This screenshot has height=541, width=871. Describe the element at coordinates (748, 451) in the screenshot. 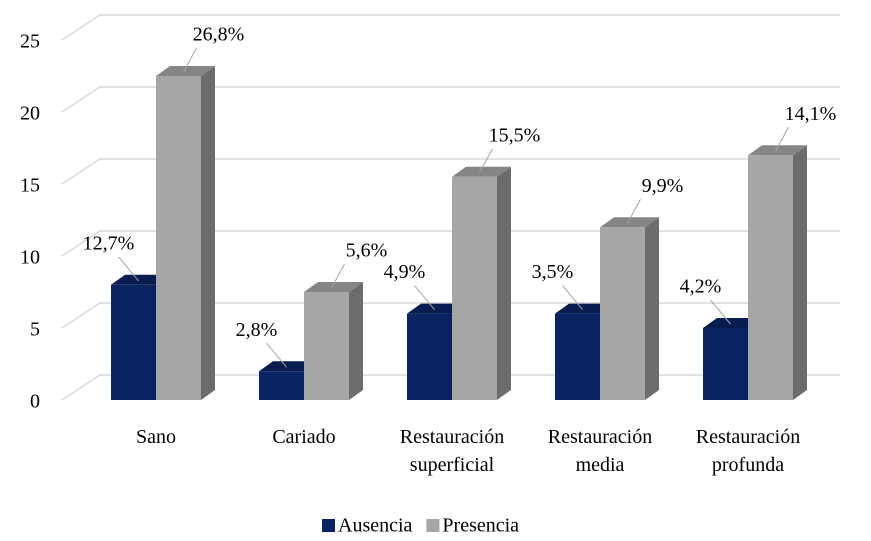

I see `x-tick-label: Restauración profunda` at that location.